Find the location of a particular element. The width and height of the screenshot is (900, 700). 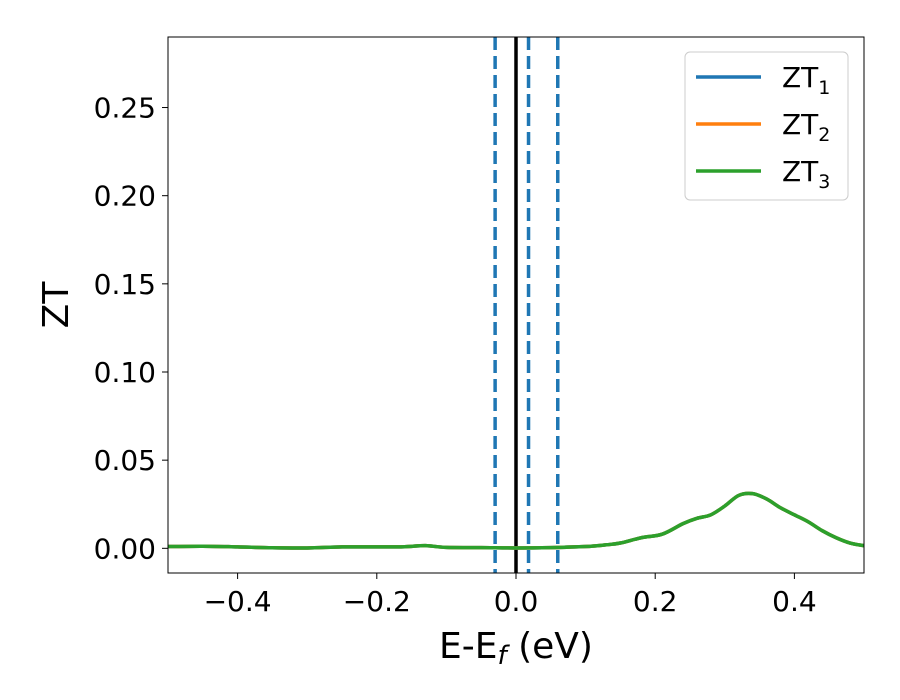

x-axis-label: E-Ef (eV) is located at coordinates (516, 648).